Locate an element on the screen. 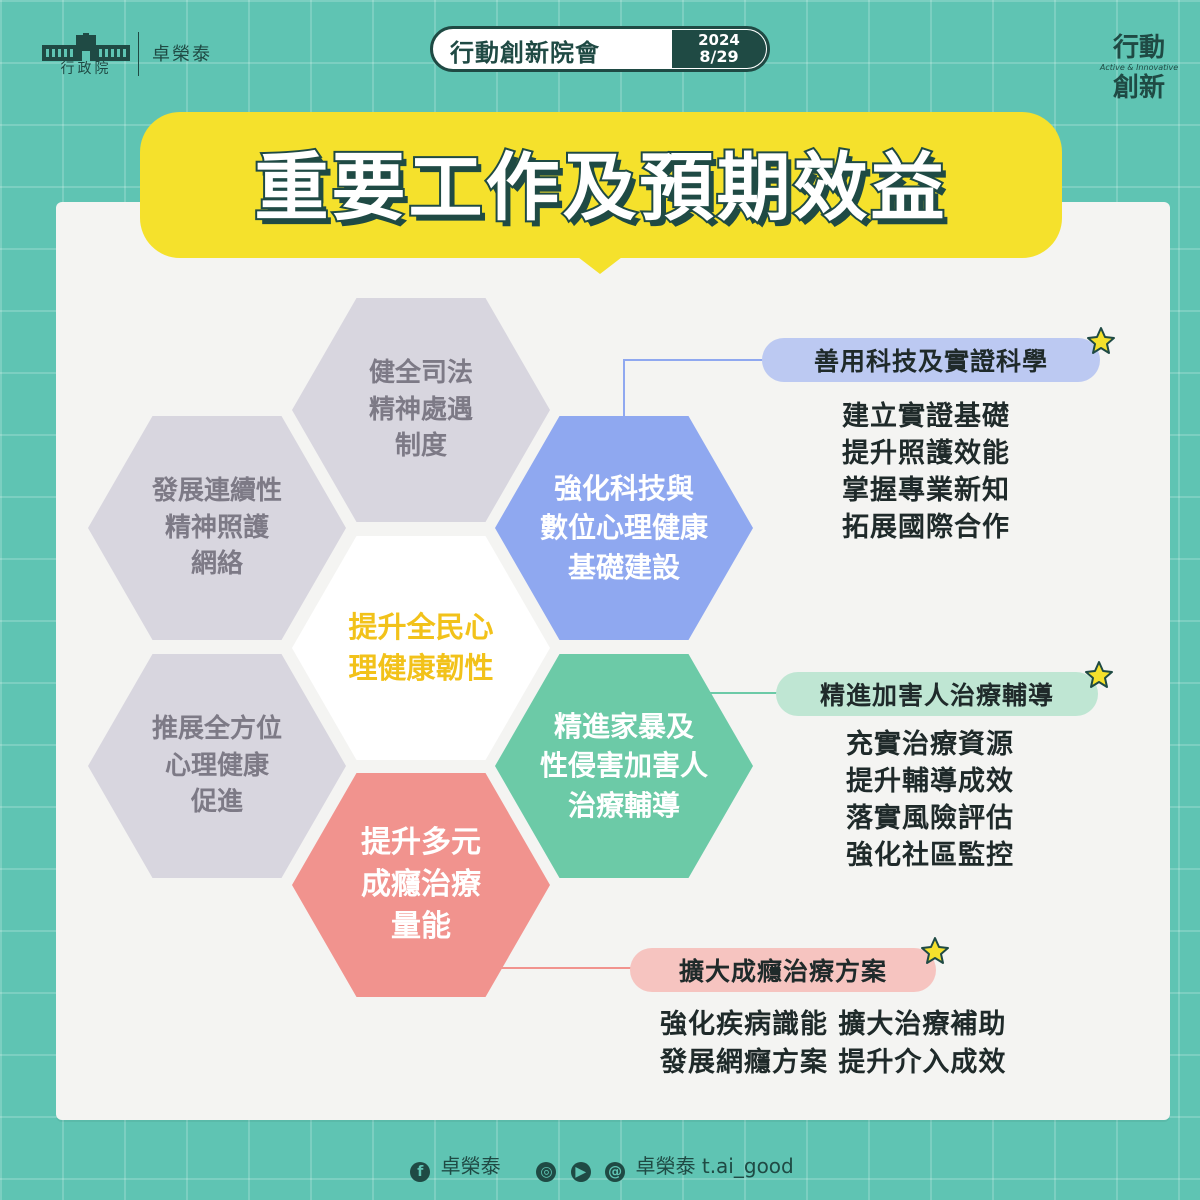  hex-violence-label: 精進家暴及 性侵害加害人 治療輔導 is located at coordinates (623, 766).